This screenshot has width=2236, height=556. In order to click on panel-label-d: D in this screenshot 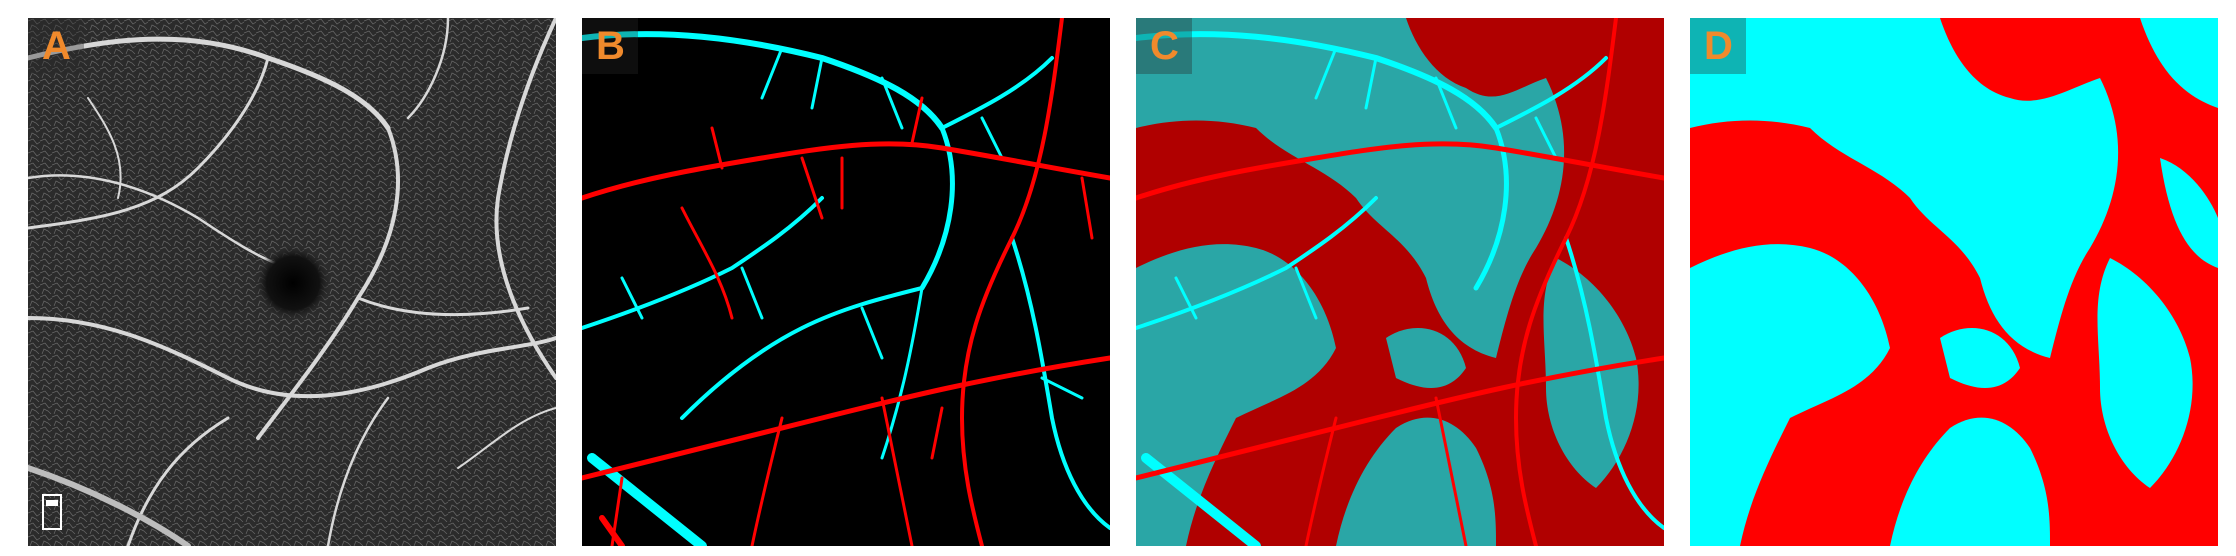, I will do `click(1718, 46)`.